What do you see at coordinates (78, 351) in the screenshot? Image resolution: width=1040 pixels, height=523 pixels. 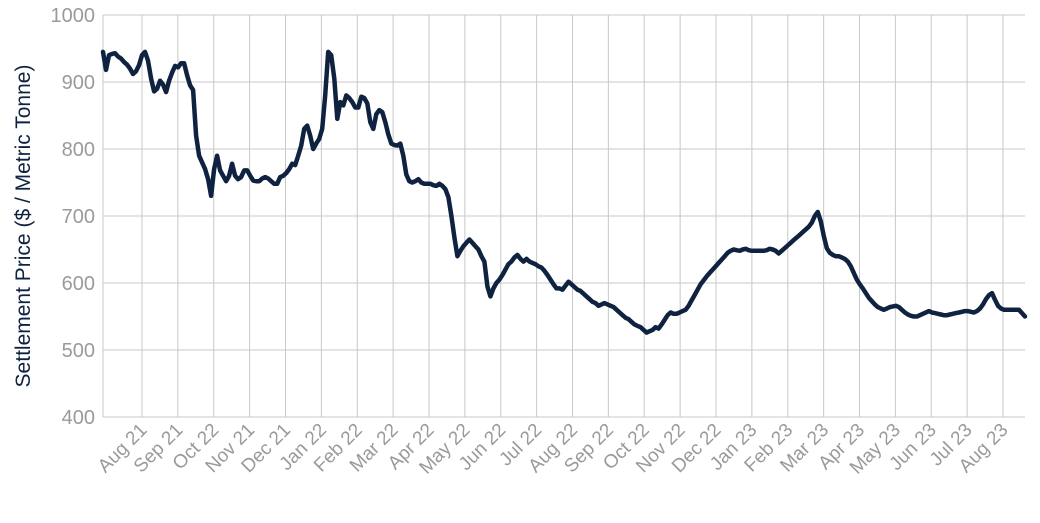 I see `y-tick-label: 500` at bounding box center [78, 351].